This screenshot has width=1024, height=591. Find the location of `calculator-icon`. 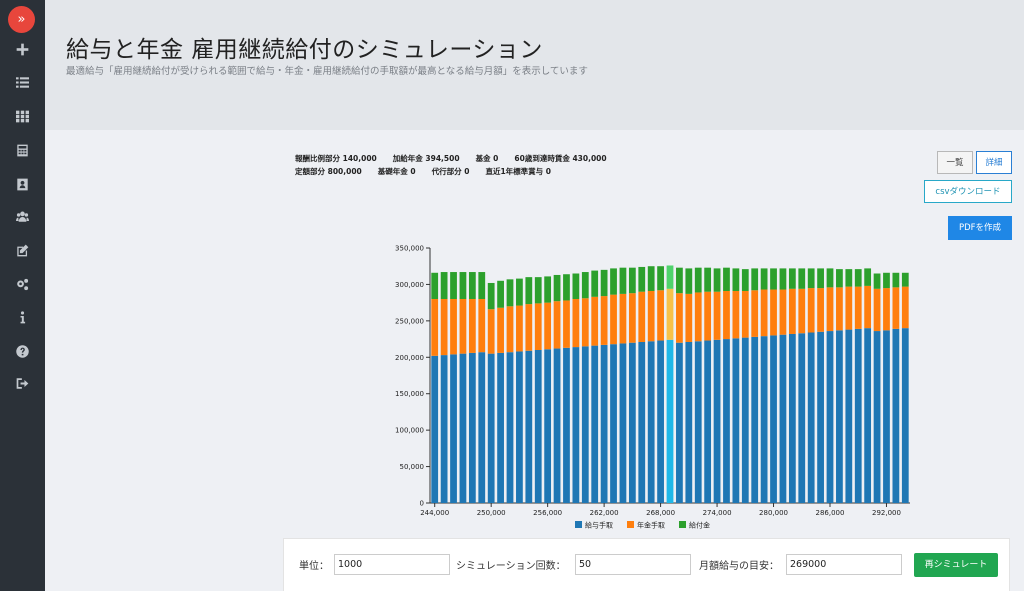

calculator-icon is located at coordinates (22, 150).